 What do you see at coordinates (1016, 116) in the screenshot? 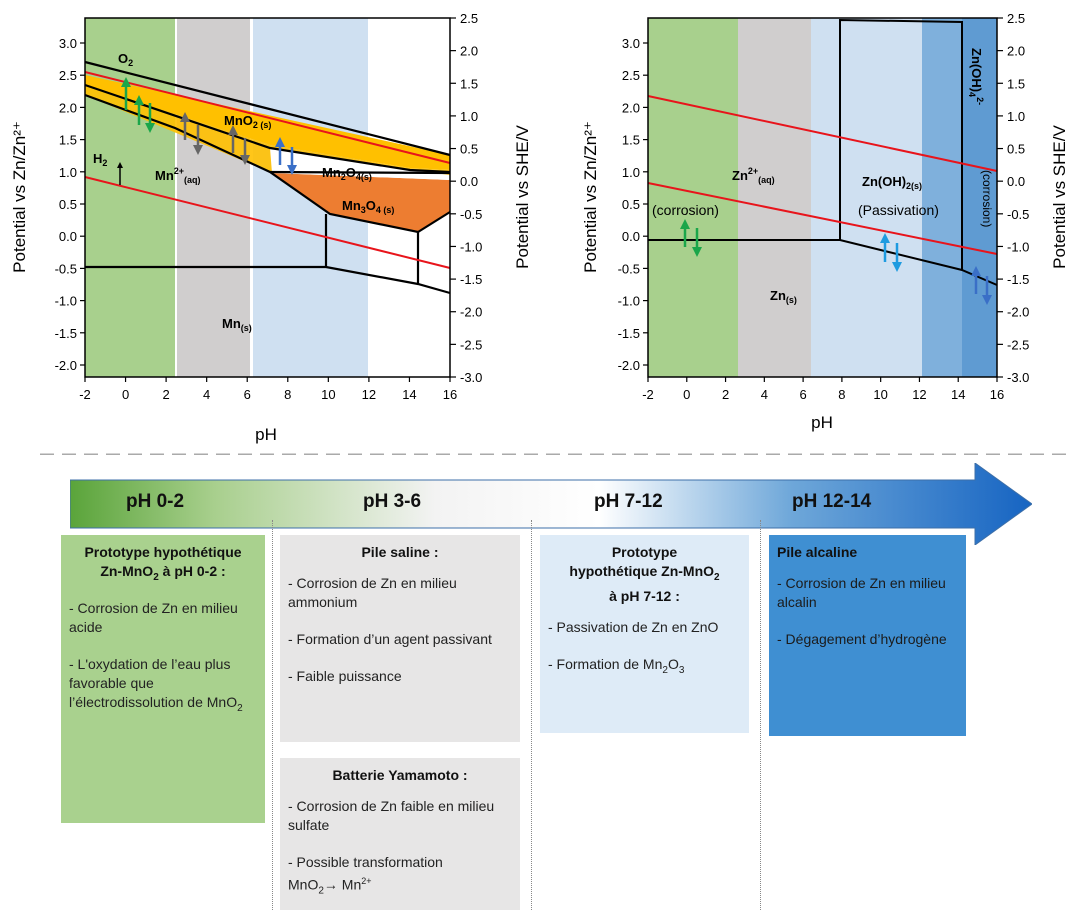
I see `right-ytick-right-label: 1.0` at bounding box center [1016, 116].